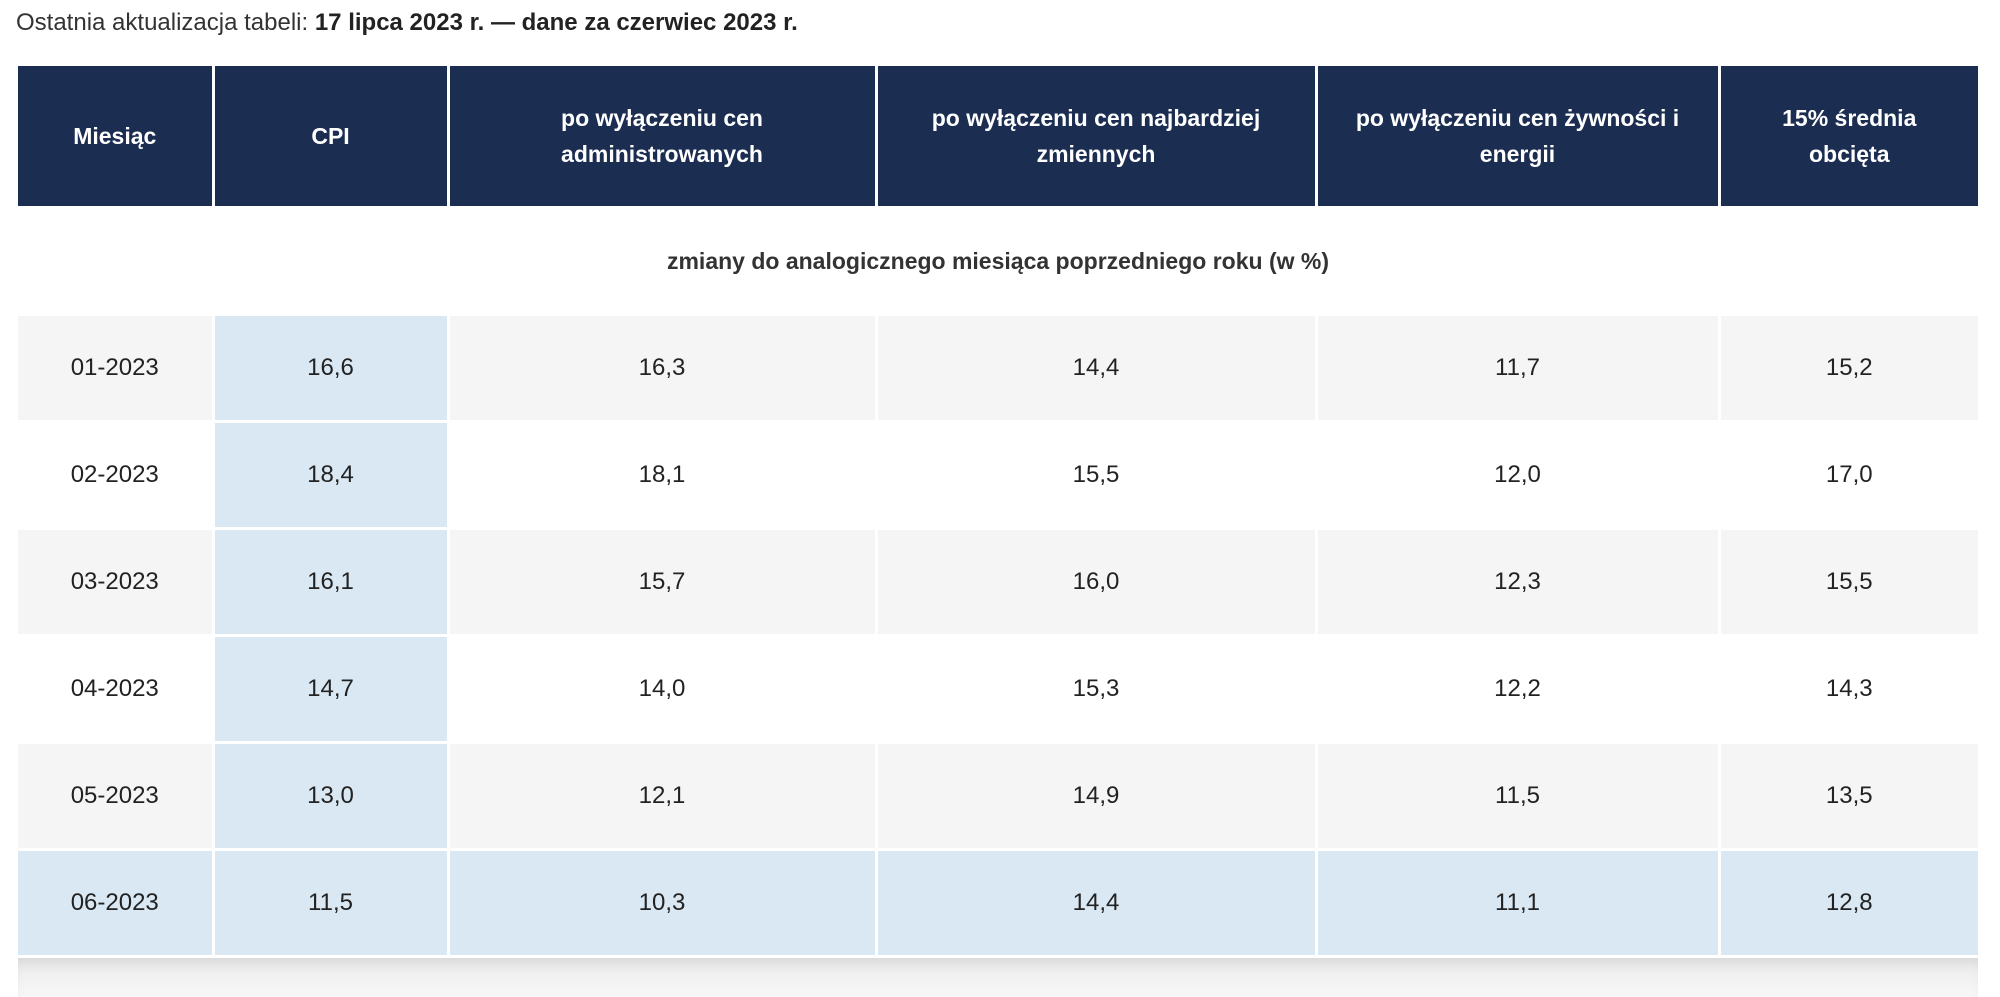  What do you see at coordinates (1847, 136) in the screenshot?
I see `header-trimmed-mean: 15% średnia obcięta` at bounding box center [1847, 136].